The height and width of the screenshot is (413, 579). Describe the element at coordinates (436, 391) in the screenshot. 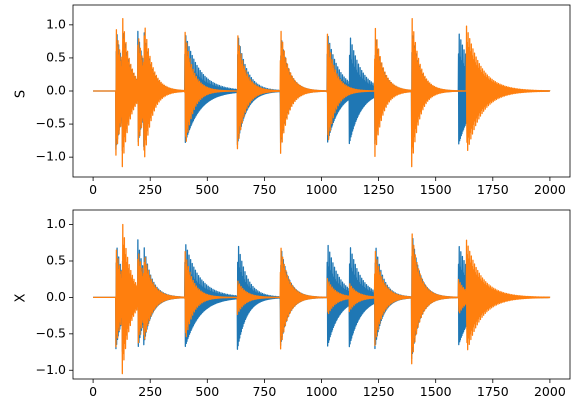

I see `subplot-x-xtick-label-1500: 1500` at that location.